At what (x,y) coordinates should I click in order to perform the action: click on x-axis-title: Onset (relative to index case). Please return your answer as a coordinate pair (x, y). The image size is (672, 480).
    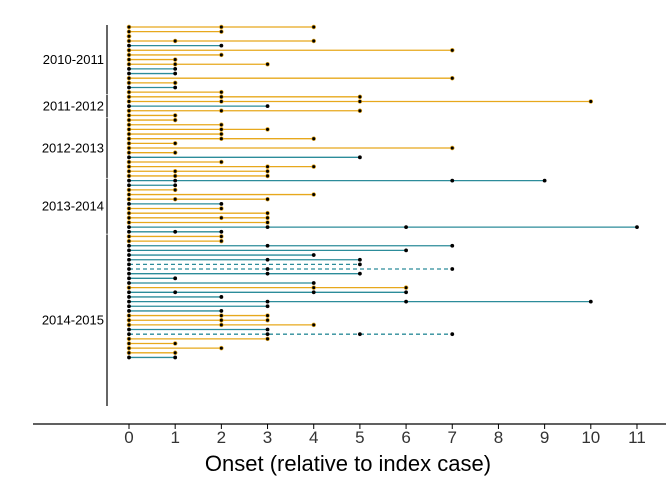
    Looking at the image, I should click on (348, 463).